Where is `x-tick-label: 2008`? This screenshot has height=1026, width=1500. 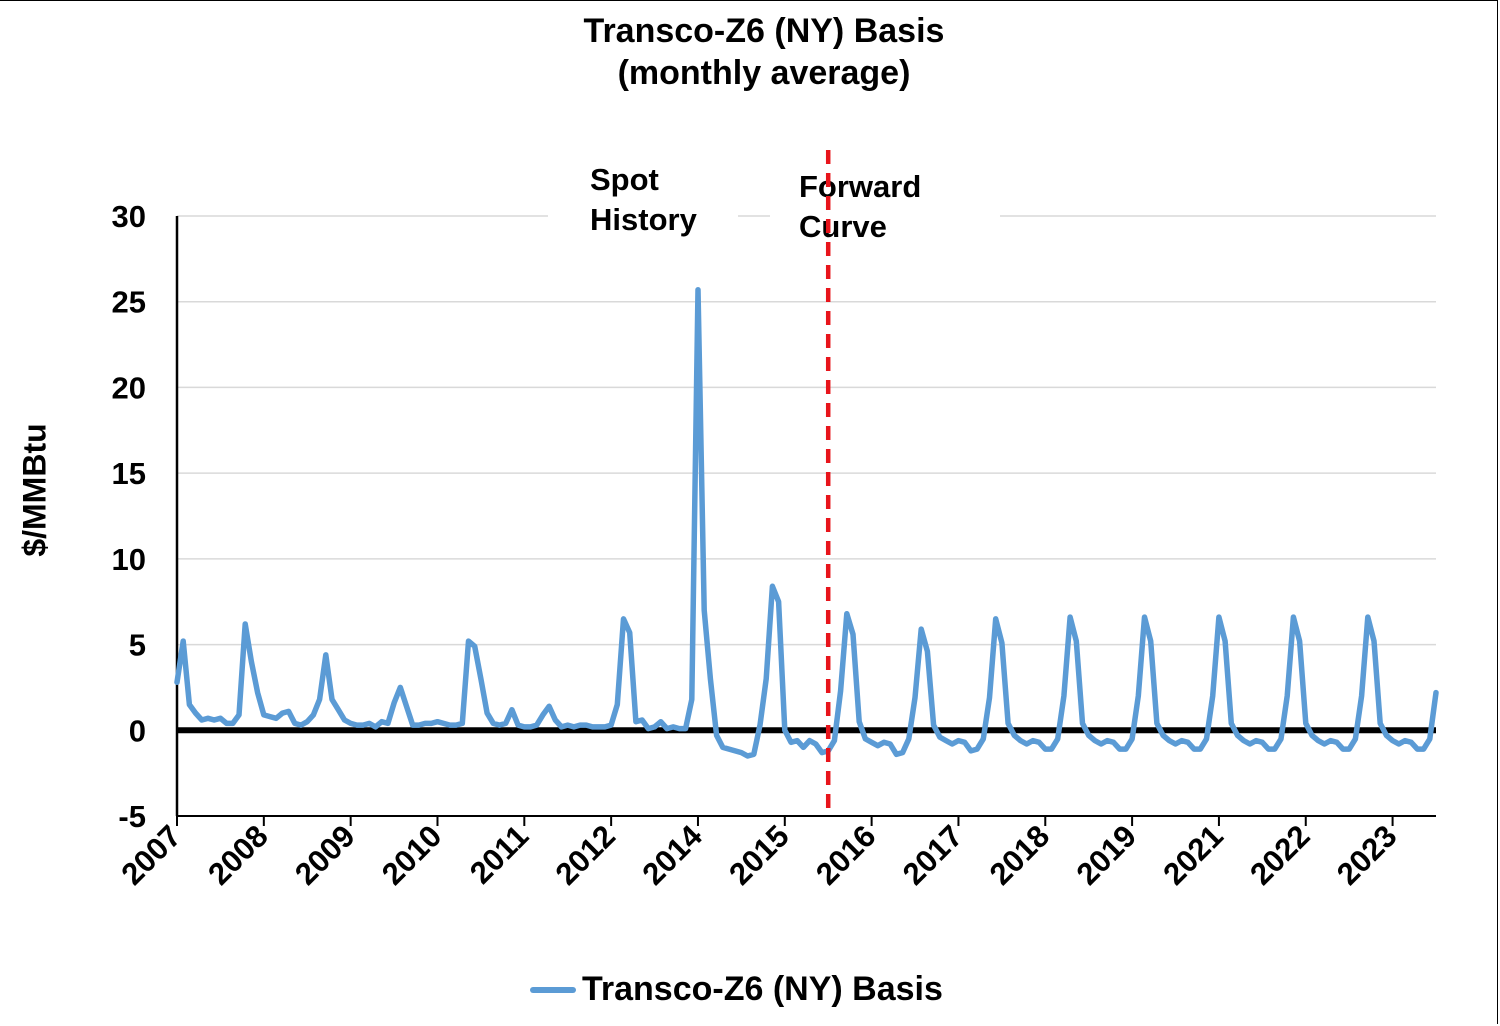
x-tick-label: 2008 is located at coordinates (238, 855).